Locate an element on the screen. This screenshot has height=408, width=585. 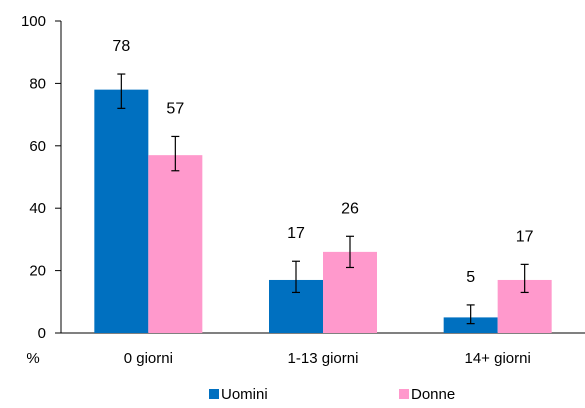
x-category-label: 0 giorni is located at coordinates (148, 358).